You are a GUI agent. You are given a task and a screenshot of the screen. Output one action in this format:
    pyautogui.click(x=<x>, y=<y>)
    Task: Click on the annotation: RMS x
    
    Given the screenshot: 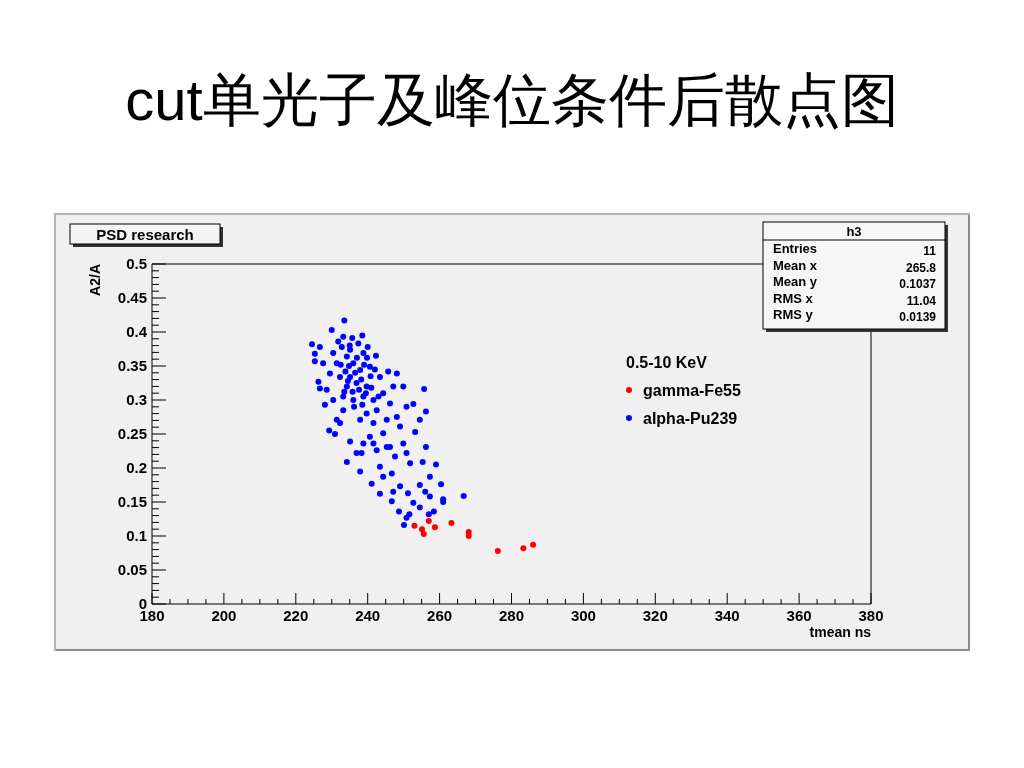 What is the action you would take?
    pyautogui.click(x=793, y=298)
    